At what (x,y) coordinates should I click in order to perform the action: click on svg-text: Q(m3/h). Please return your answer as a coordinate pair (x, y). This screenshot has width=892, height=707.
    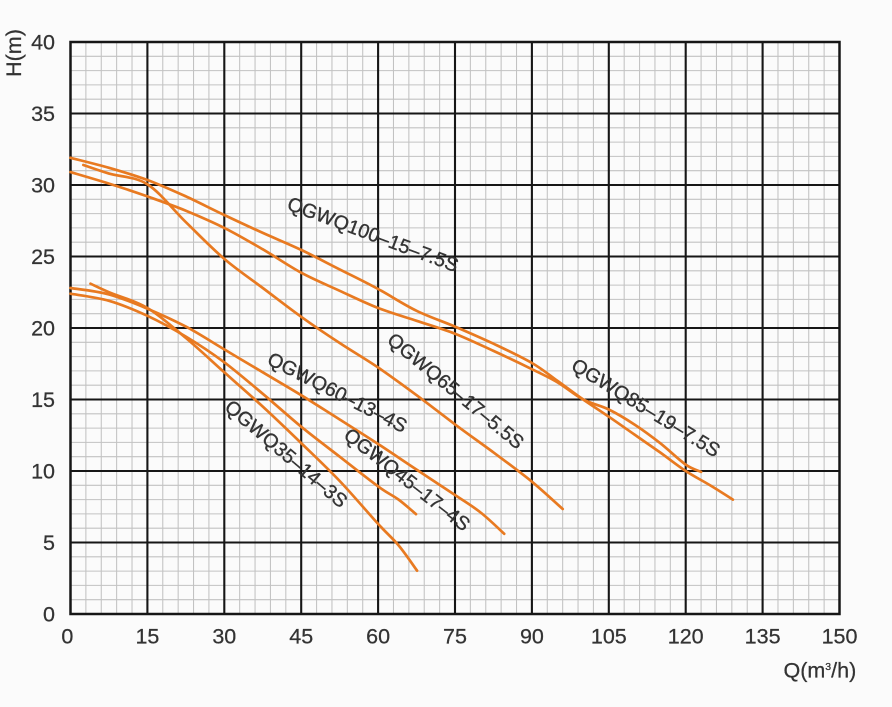
    Looking at the image, I should click on (820, 671).